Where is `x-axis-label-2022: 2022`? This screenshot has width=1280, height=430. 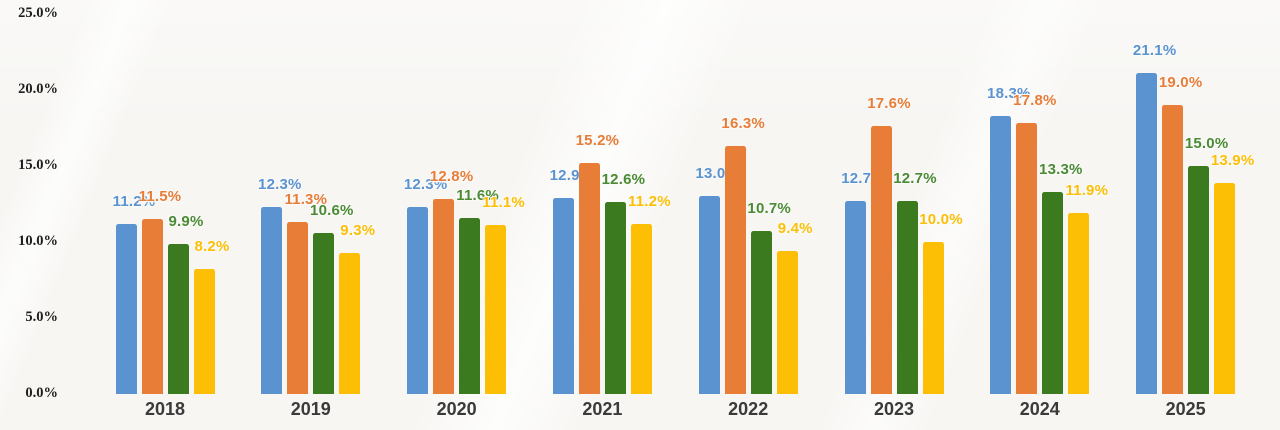
x-axis-label-2022: 2022 is located at coordinates (748, 409).